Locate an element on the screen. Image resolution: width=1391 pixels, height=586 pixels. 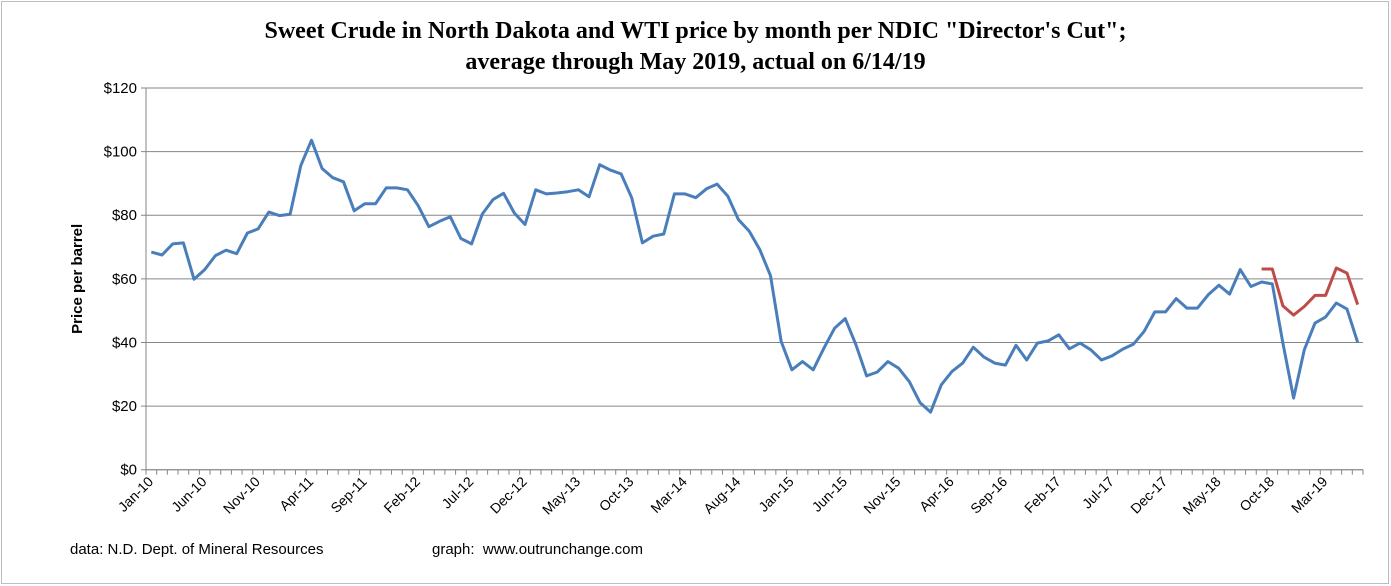
y-tick-label: $60 is located at coordinates (124, 279).